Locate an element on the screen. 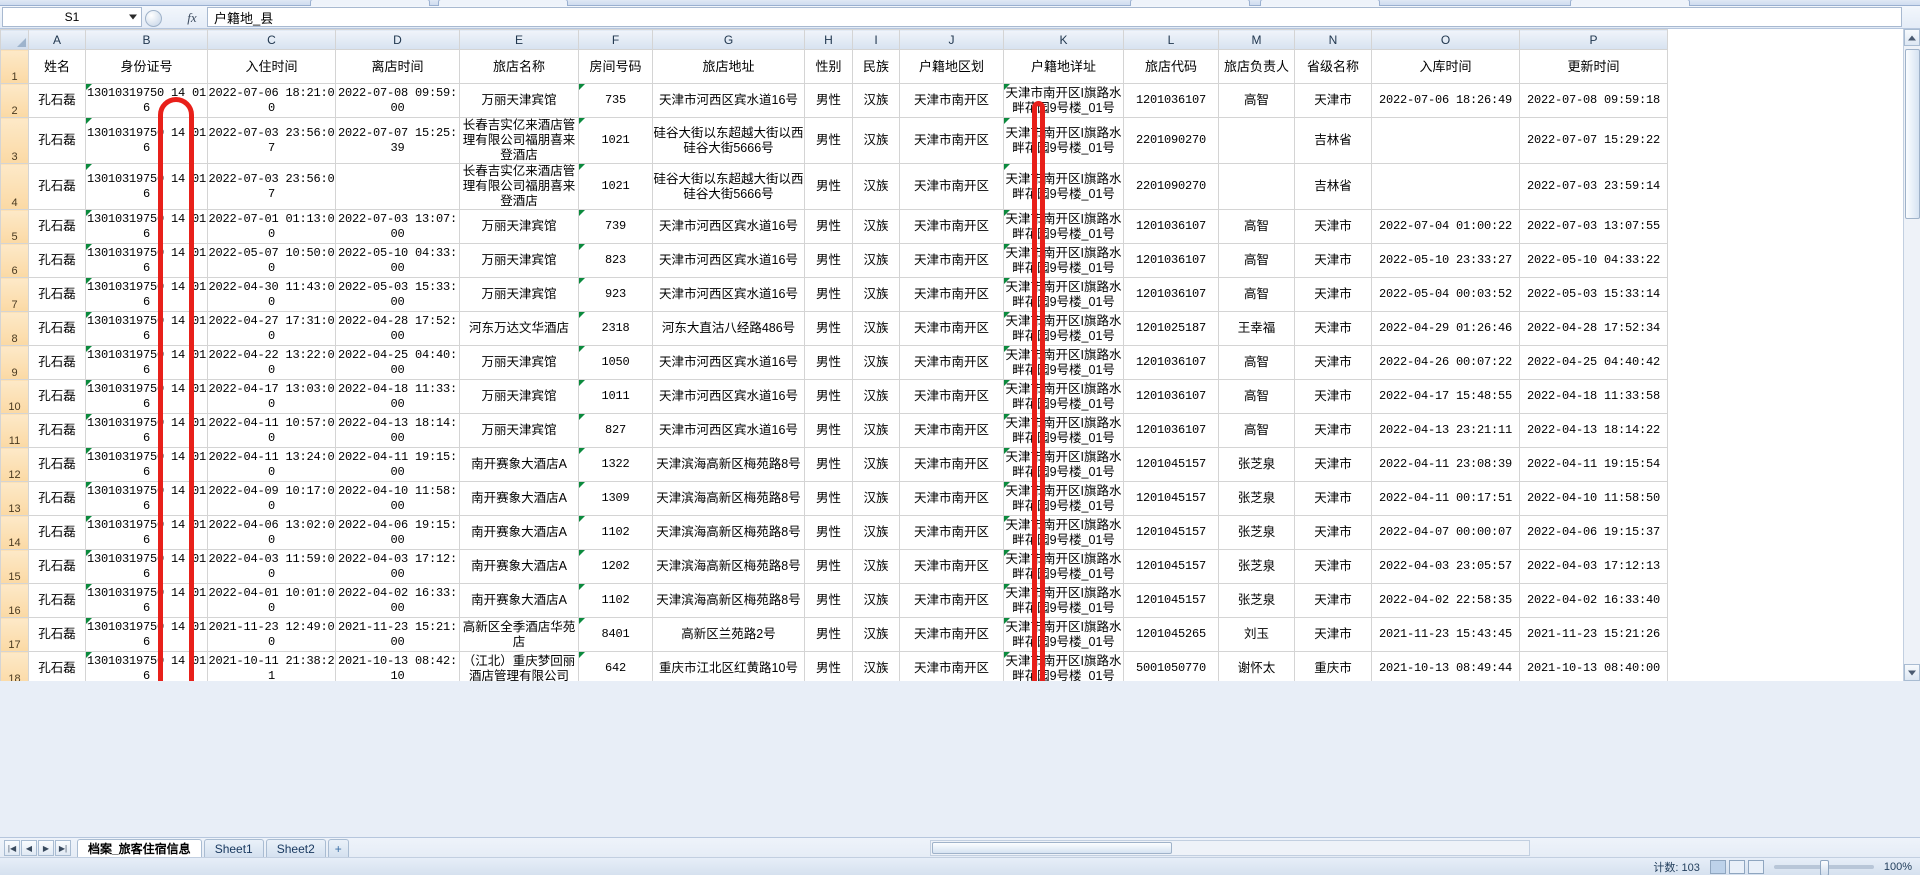  cell-C14: 2022-04-06 13:02:00 is located at coordinates (271, 532).